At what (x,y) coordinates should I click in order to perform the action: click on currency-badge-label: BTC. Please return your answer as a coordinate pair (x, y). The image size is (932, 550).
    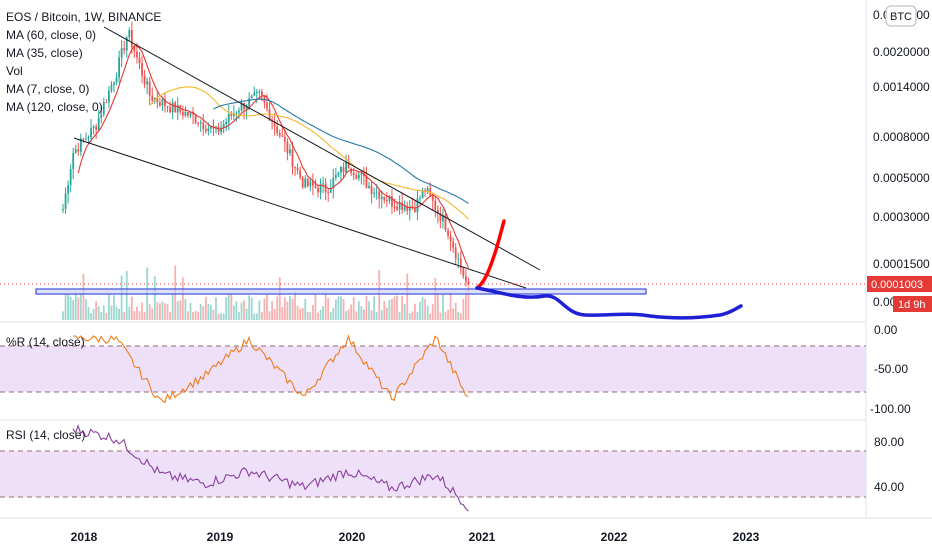
    Looking at the image, I should click on (901, 17).